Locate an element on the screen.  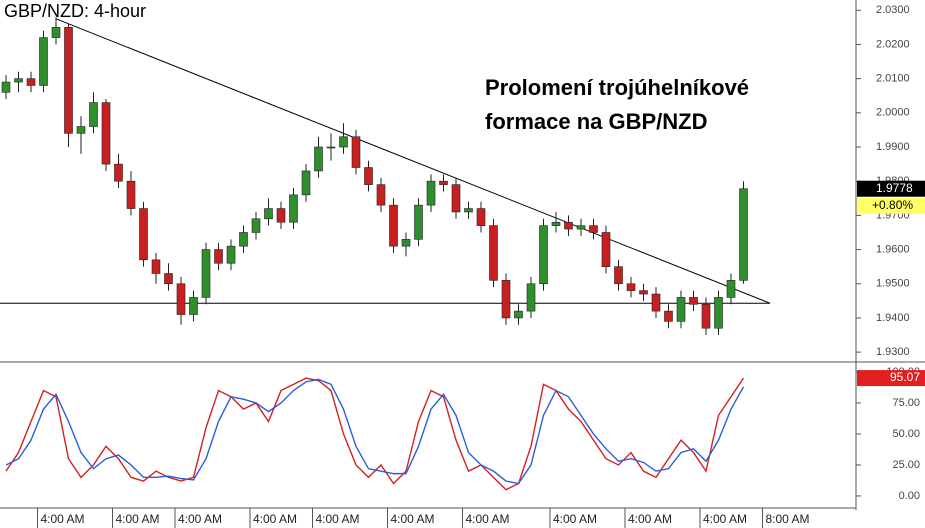
stoch-value-box is located at coordinates (891, 378).